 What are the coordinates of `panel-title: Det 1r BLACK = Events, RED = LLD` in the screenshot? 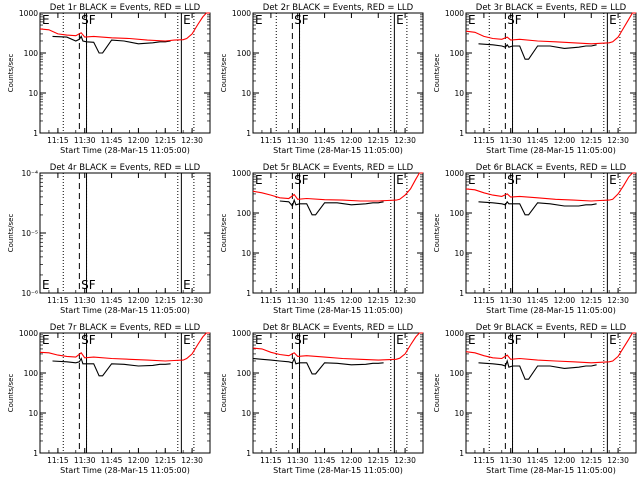 It's located at (125, 8).